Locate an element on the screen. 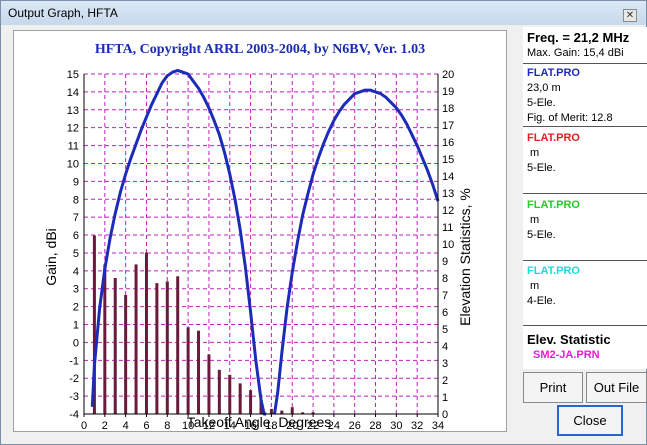  y-right-axis-label: Elevation Statistics, % is located at coordinates (465, 257).